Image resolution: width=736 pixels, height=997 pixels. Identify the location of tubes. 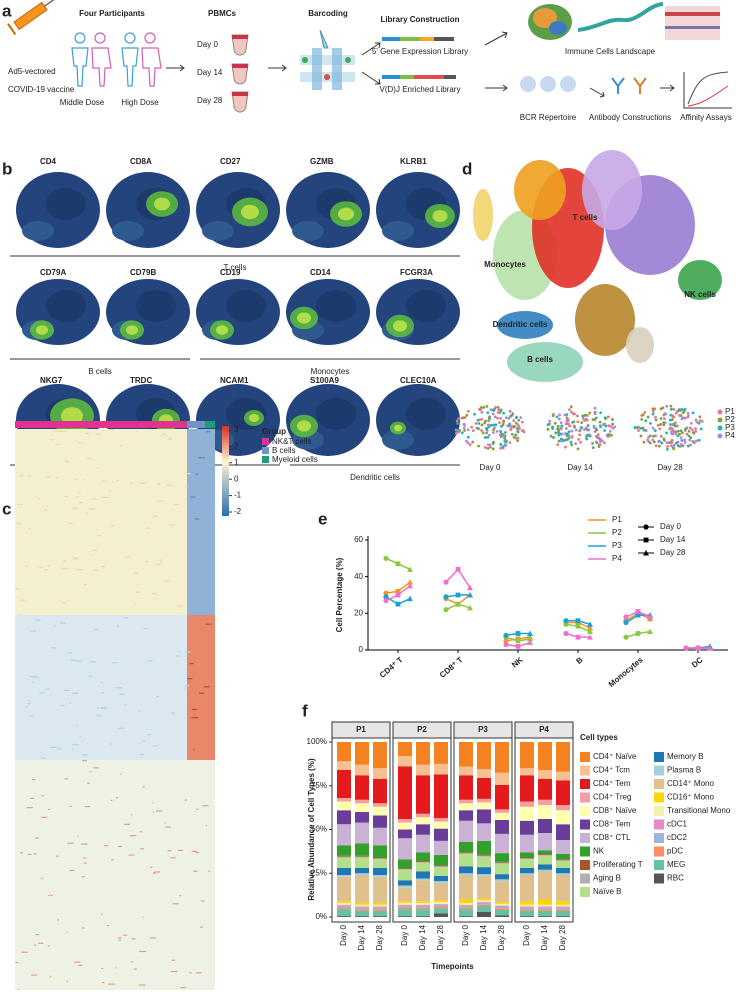
(240, 73).